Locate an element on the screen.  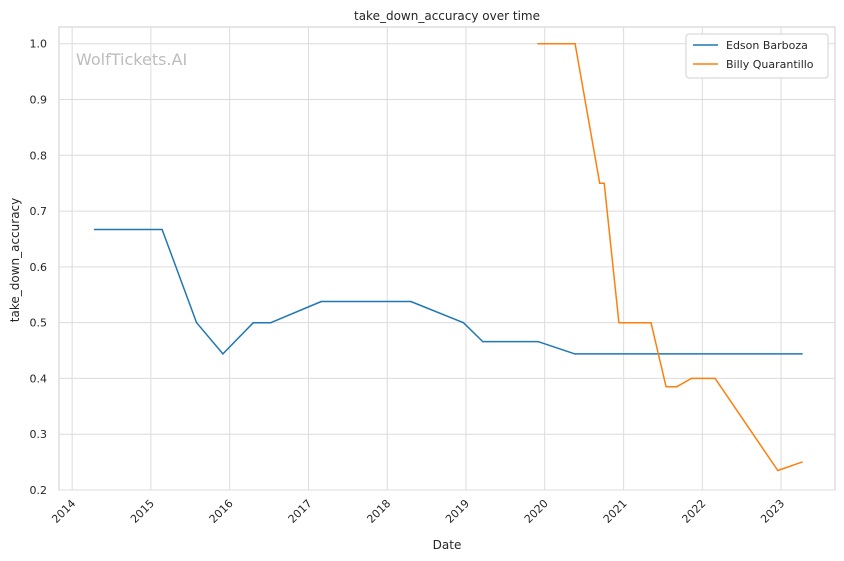
y-tick-label: 0.7 is located at coordinates (39, 211).